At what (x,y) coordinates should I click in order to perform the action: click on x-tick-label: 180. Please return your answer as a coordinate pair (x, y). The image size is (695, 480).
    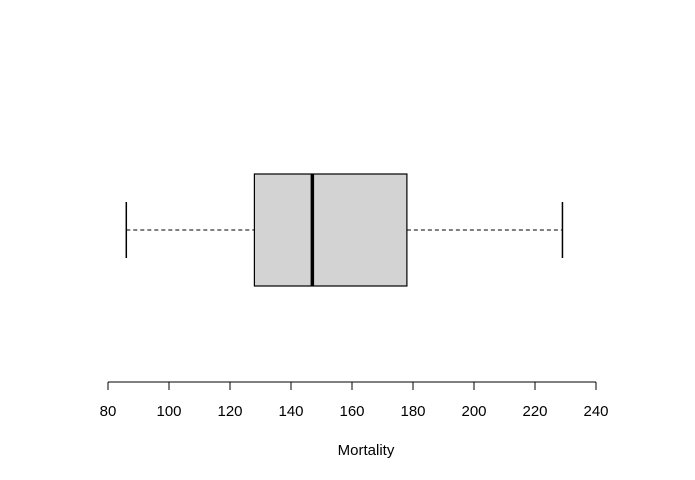
    Looking at the image, I should click on (412, 411).